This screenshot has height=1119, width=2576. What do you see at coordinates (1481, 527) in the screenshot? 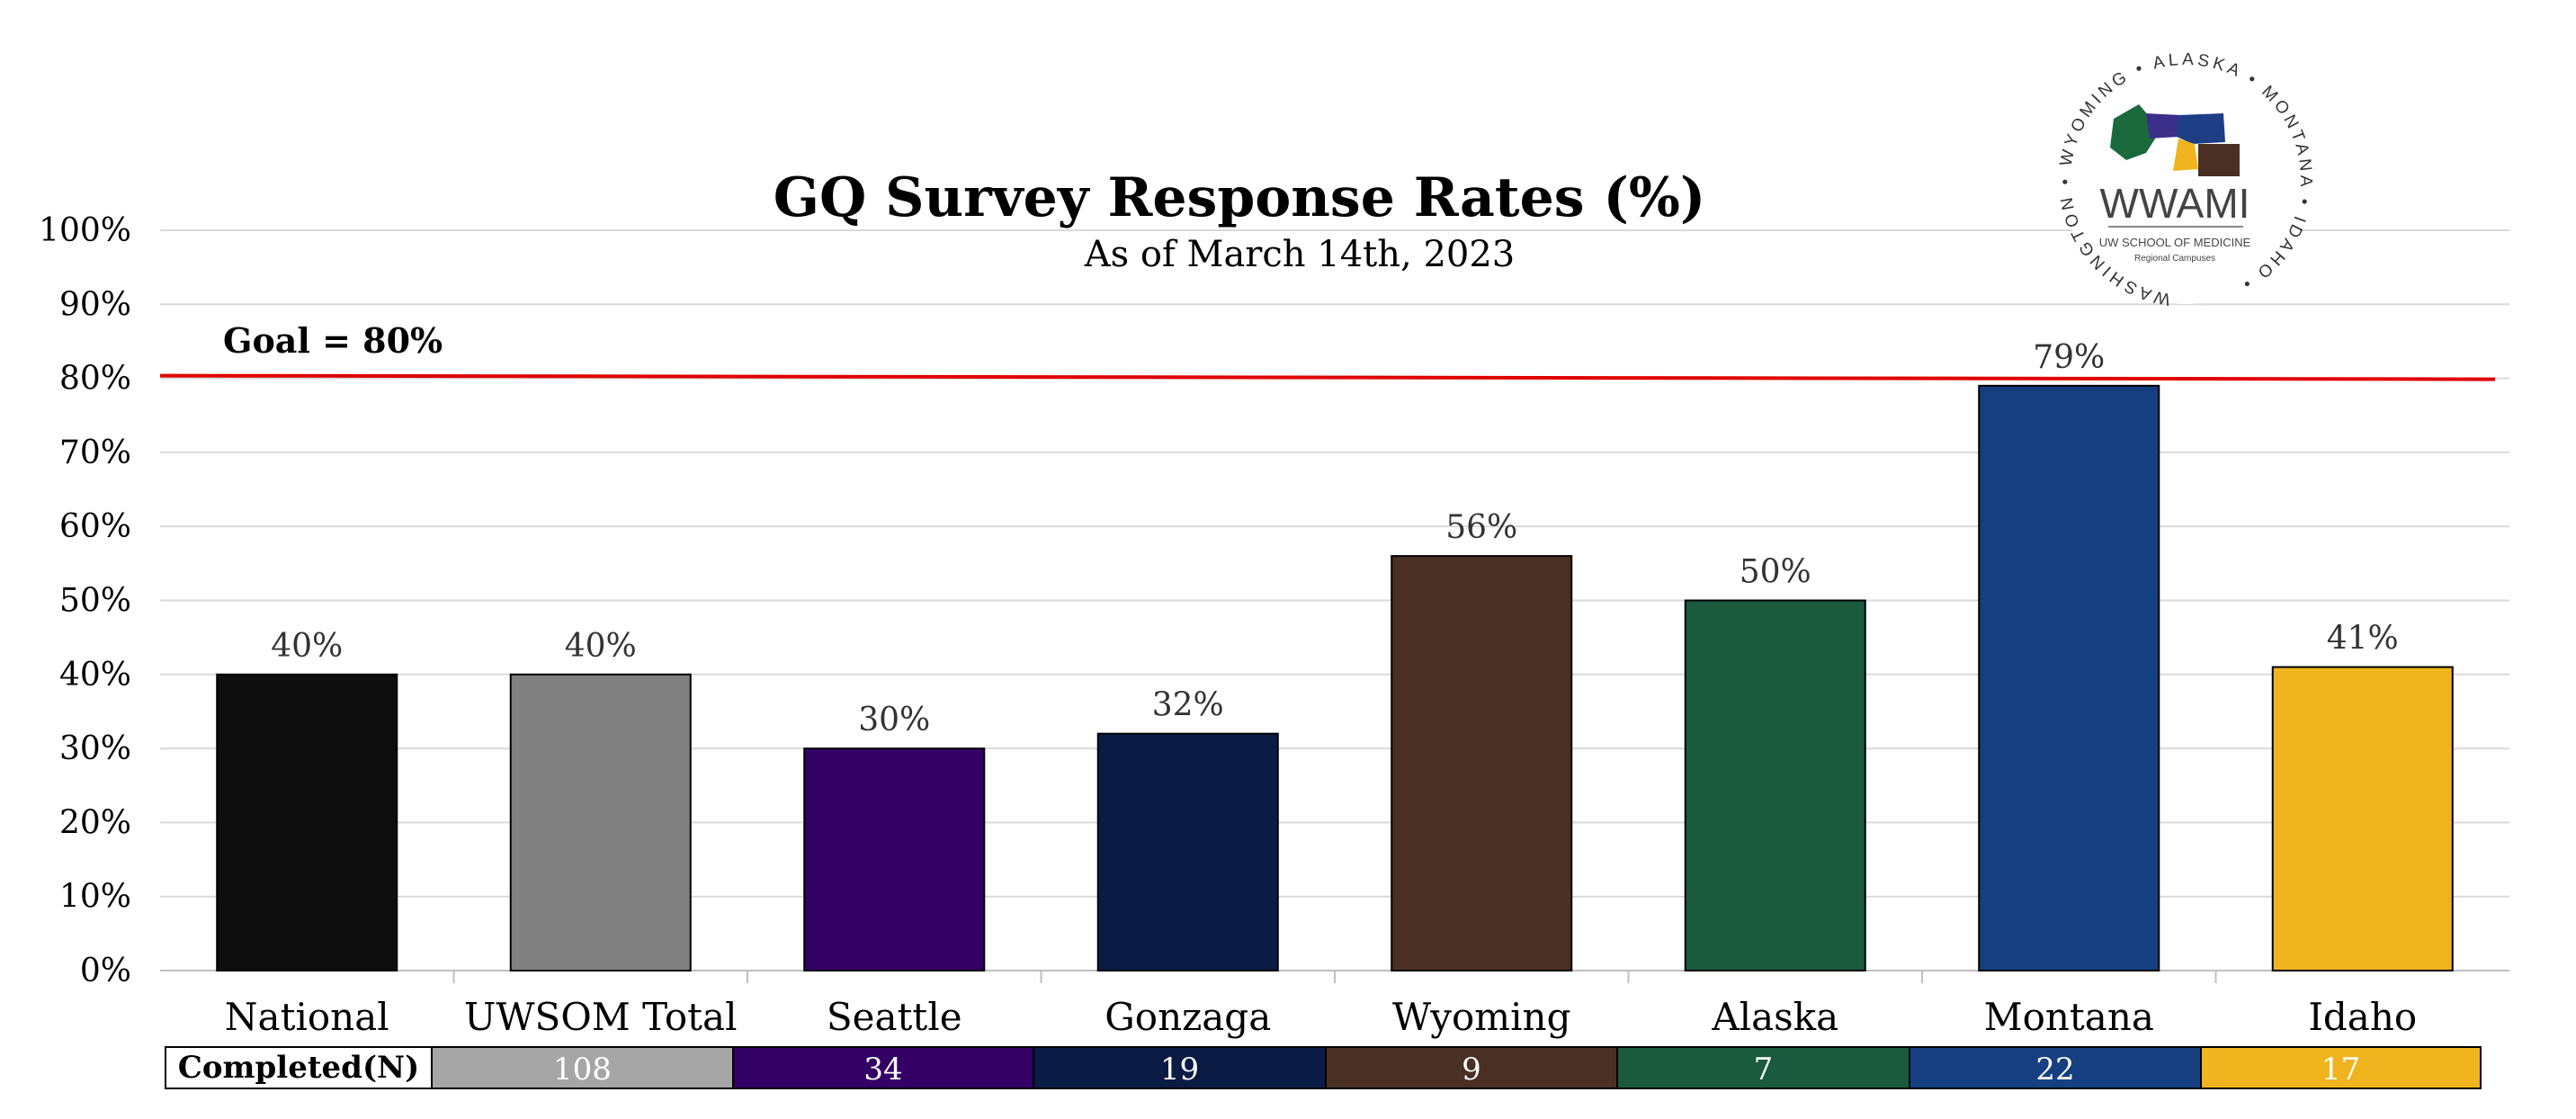
I see `data-label: 56%` at bounding box center [1481, 527].